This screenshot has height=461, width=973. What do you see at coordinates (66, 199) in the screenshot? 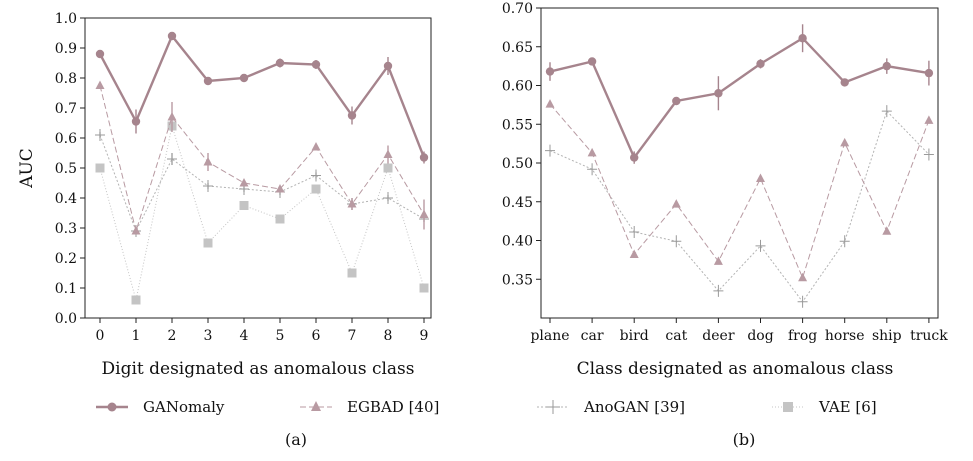
I see `y-tick-label: 0.4` at bounding box center [66, 199].